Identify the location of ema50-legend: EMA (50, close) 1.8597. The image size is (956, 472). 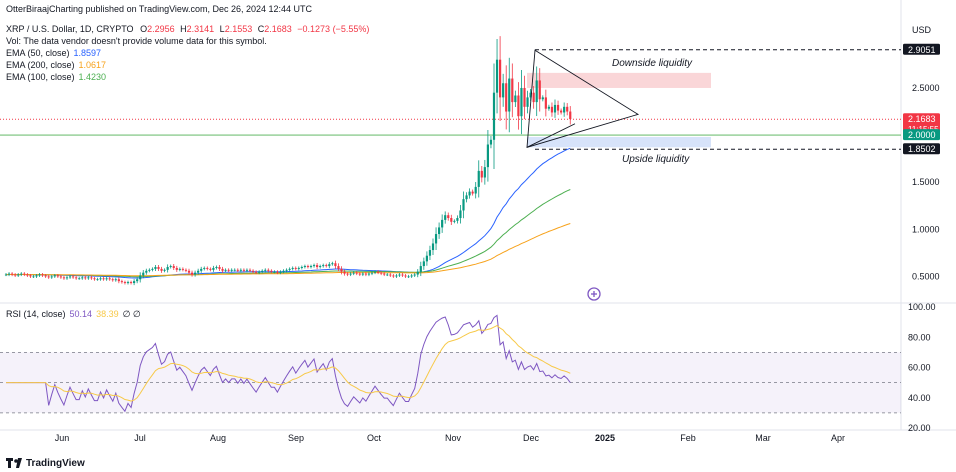
(53, 53).